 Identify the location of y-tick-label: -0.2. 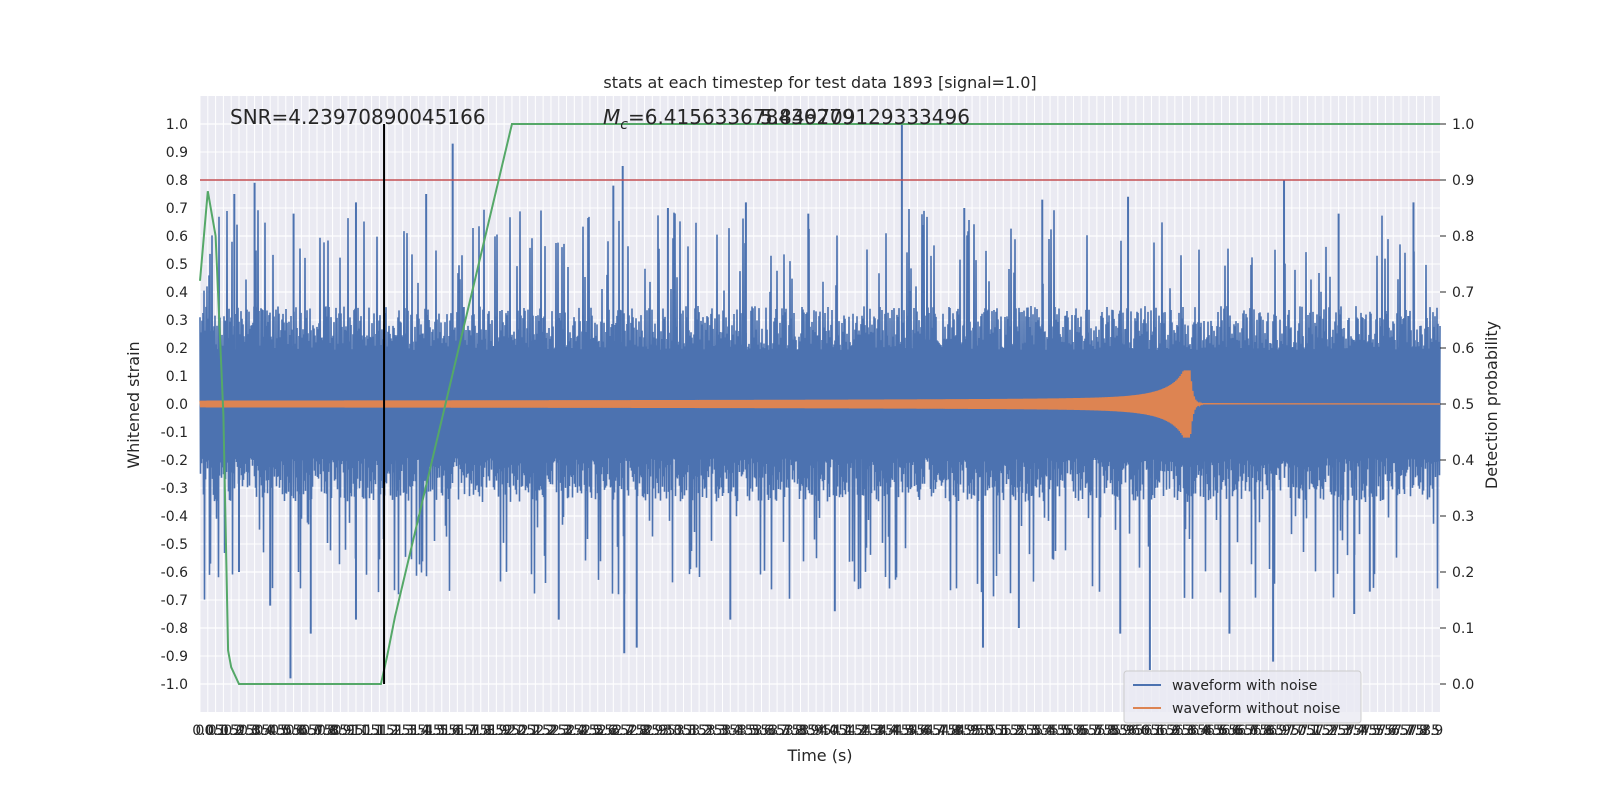
(174, 461).